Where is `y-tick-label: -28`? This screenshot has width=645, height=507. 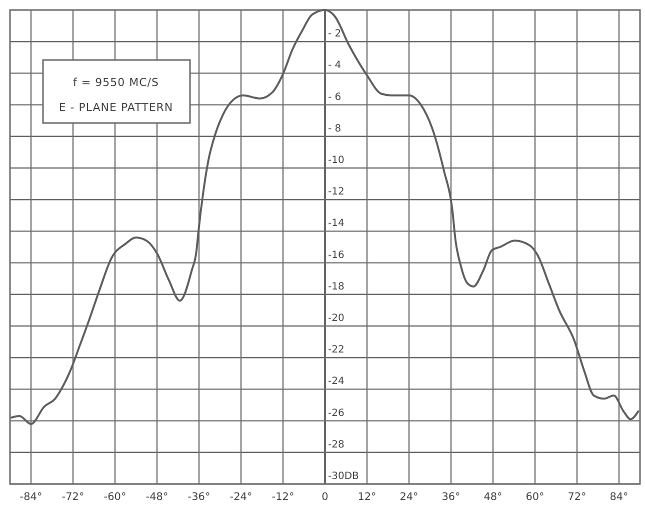 y-tick-label: -28 is located at coordinates (336, 444).